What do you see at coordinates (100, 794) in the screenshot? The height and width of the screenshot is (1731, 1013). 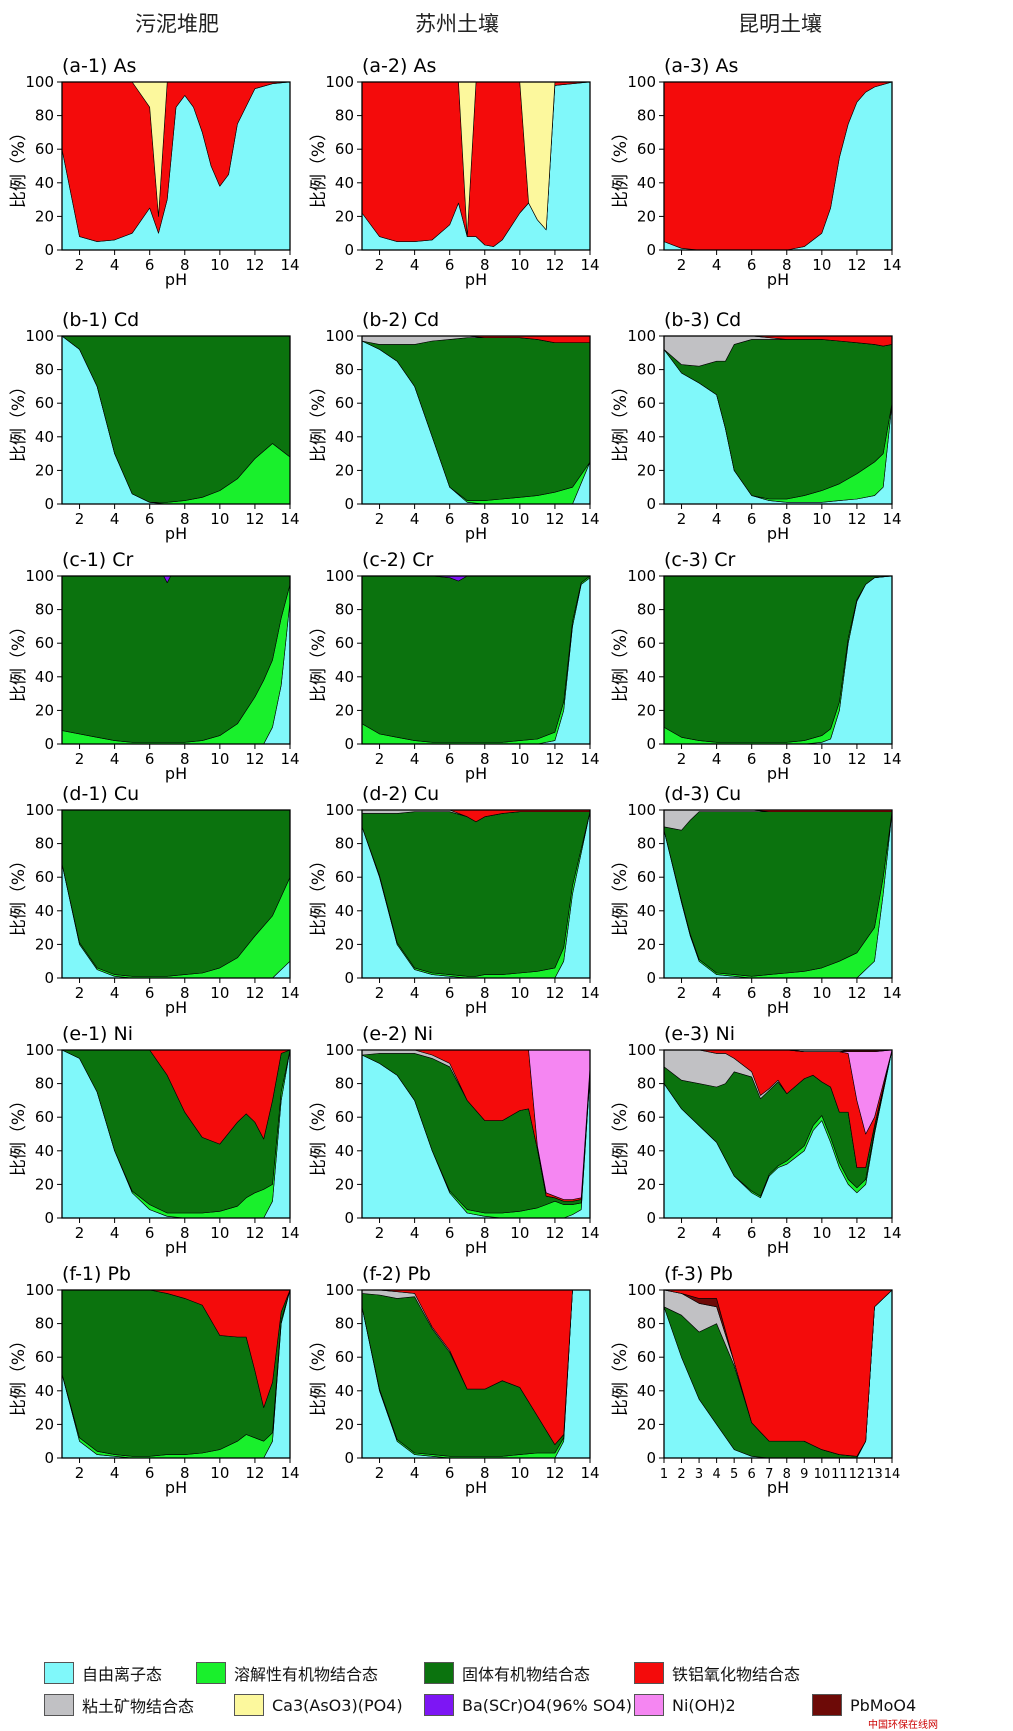 I see `panel-title: (d-1) Cu` at bounding box center [100, 794].